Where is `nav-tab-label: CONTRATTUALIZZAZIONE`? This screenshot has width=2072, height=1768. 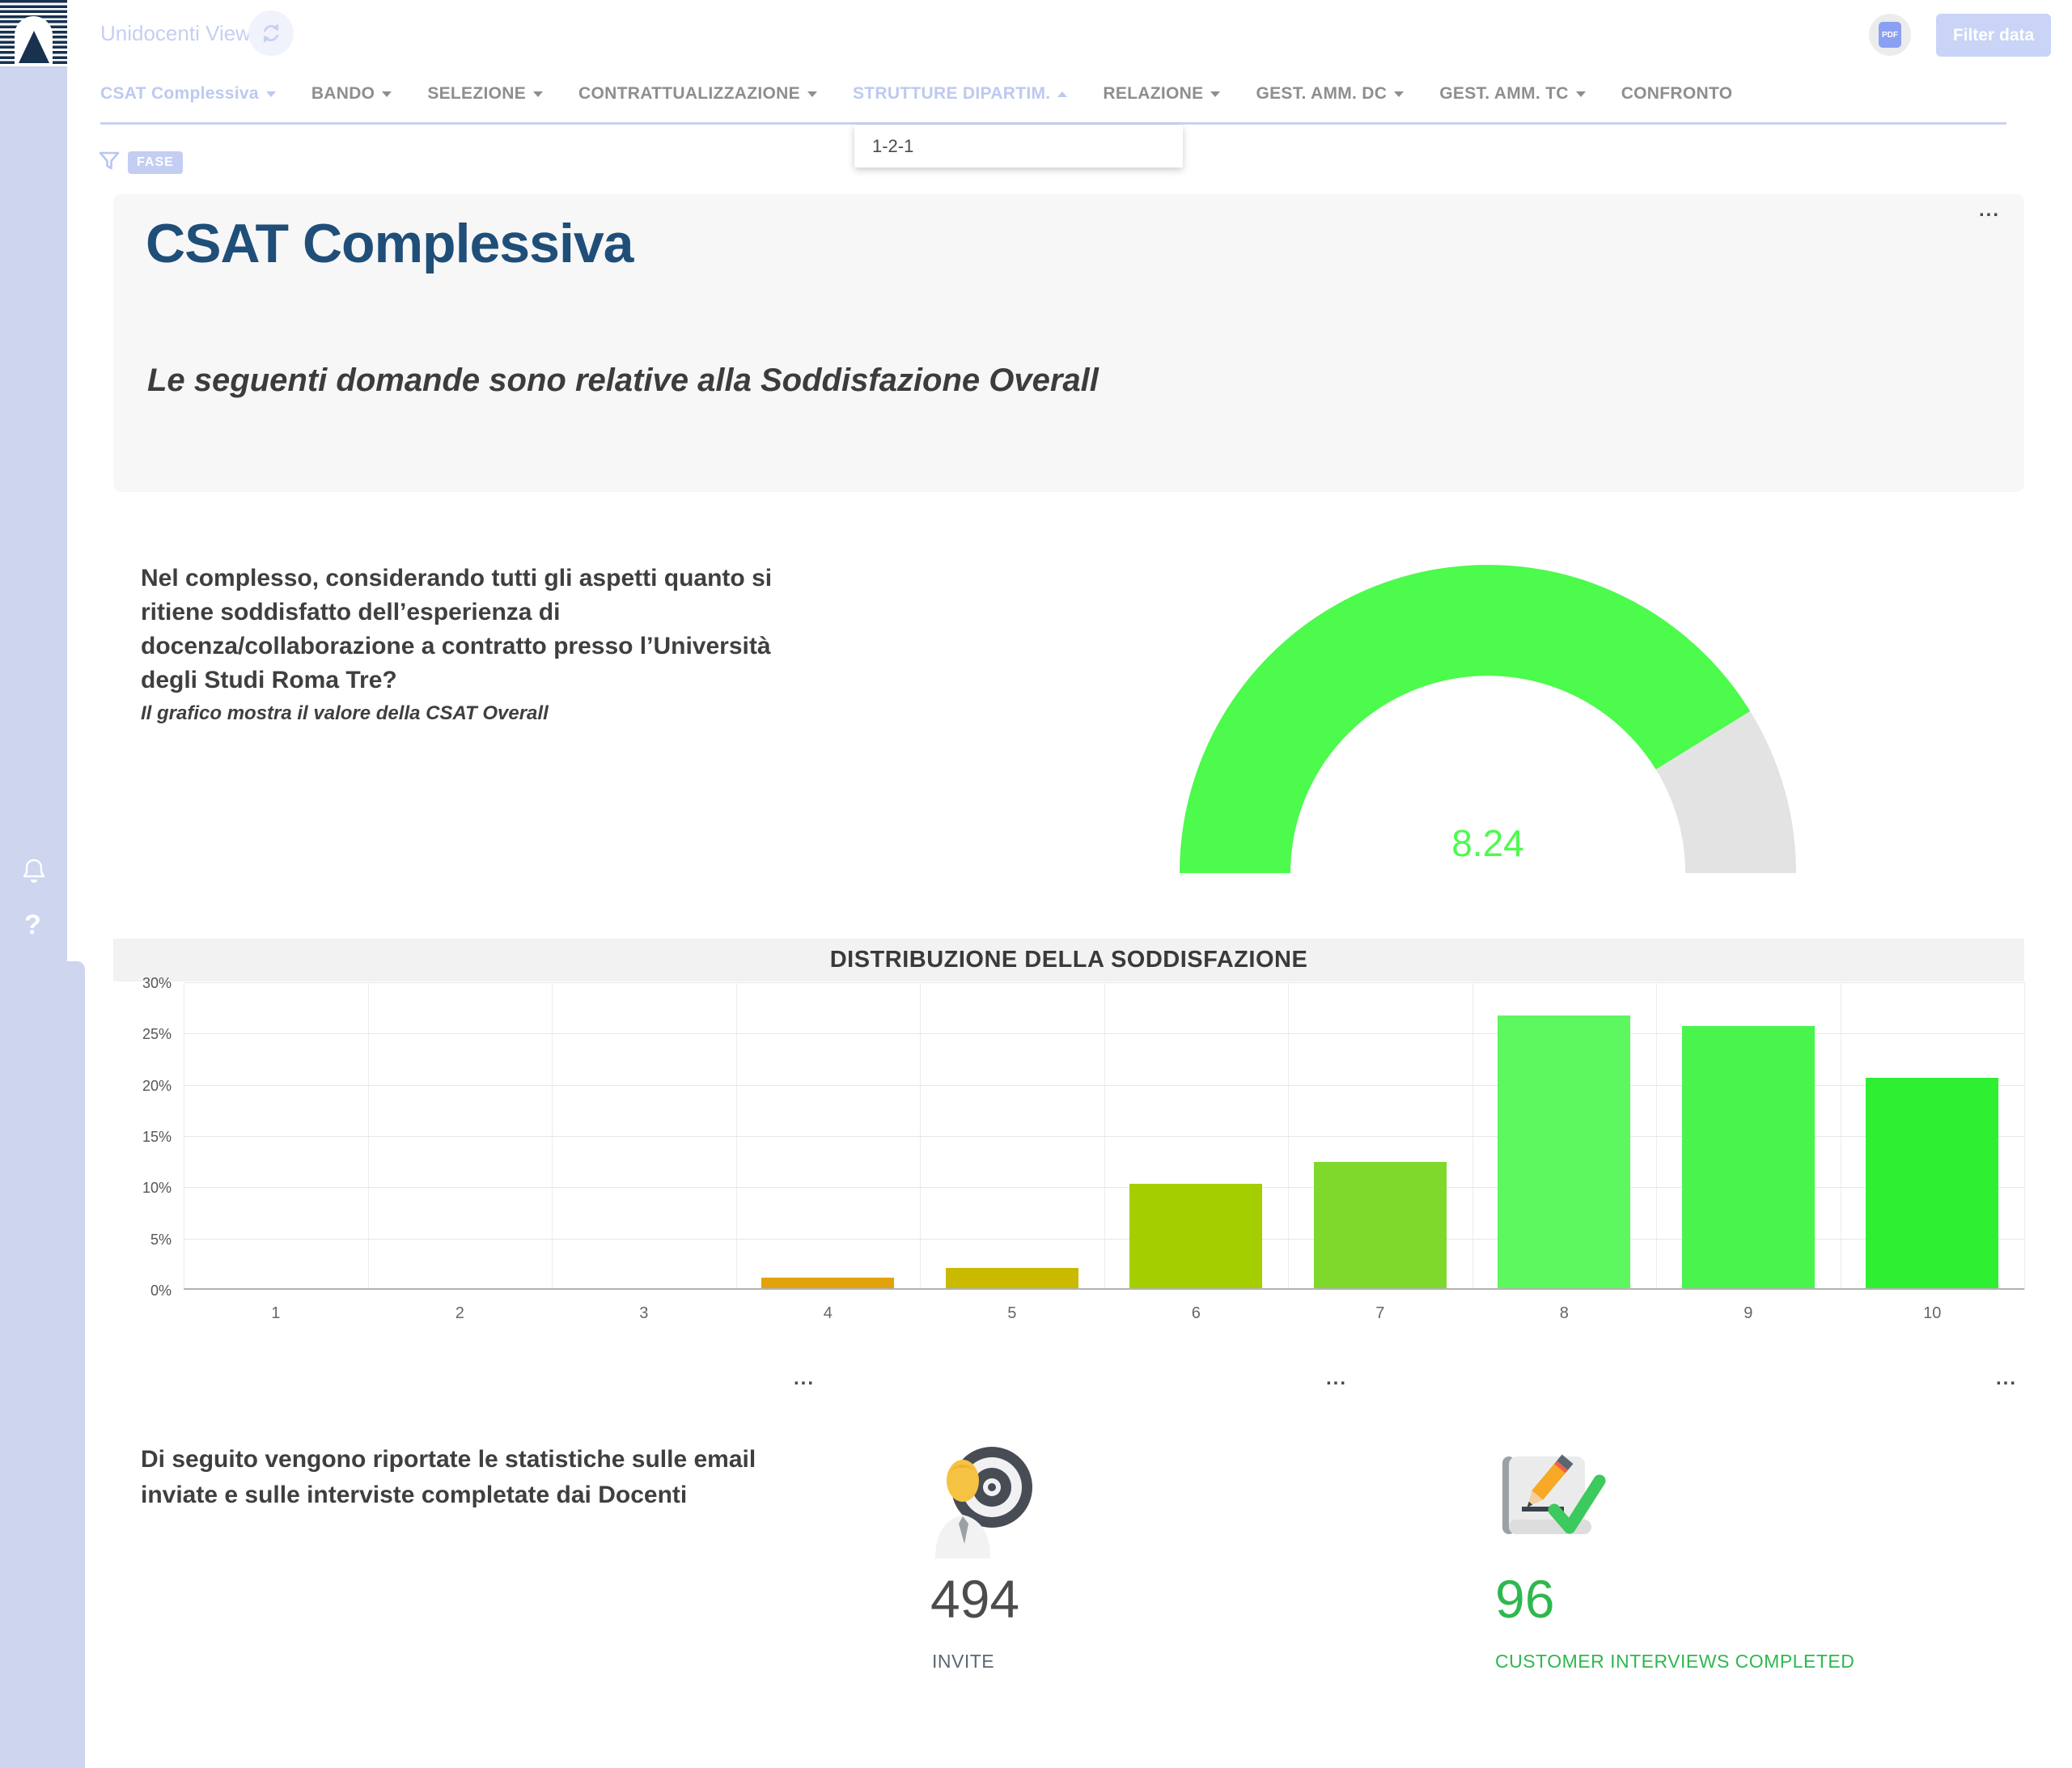 nav-tab-label: CONTRATTUALIZZAZIONE is located at coordinates (689, 93).